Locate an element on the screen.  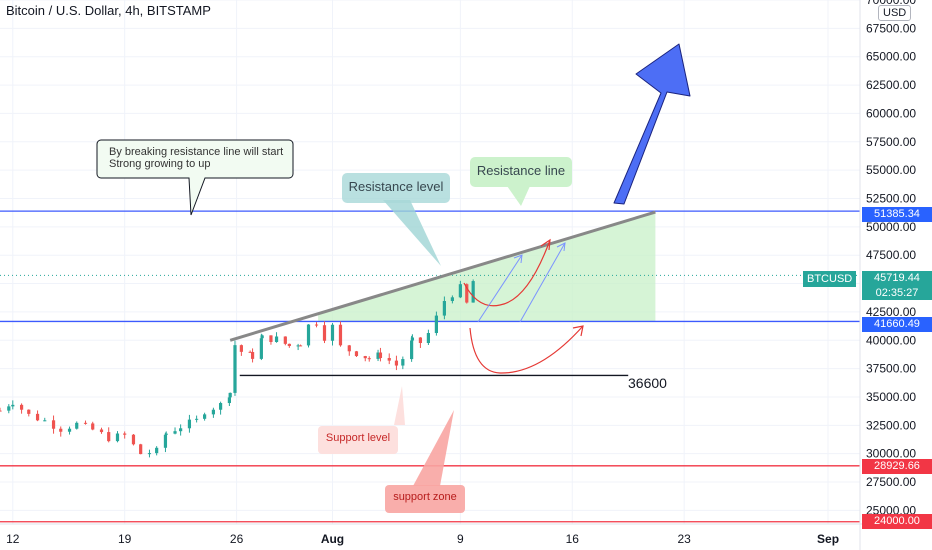
time-tick-label: 9 is located at coordinates (460, 539).